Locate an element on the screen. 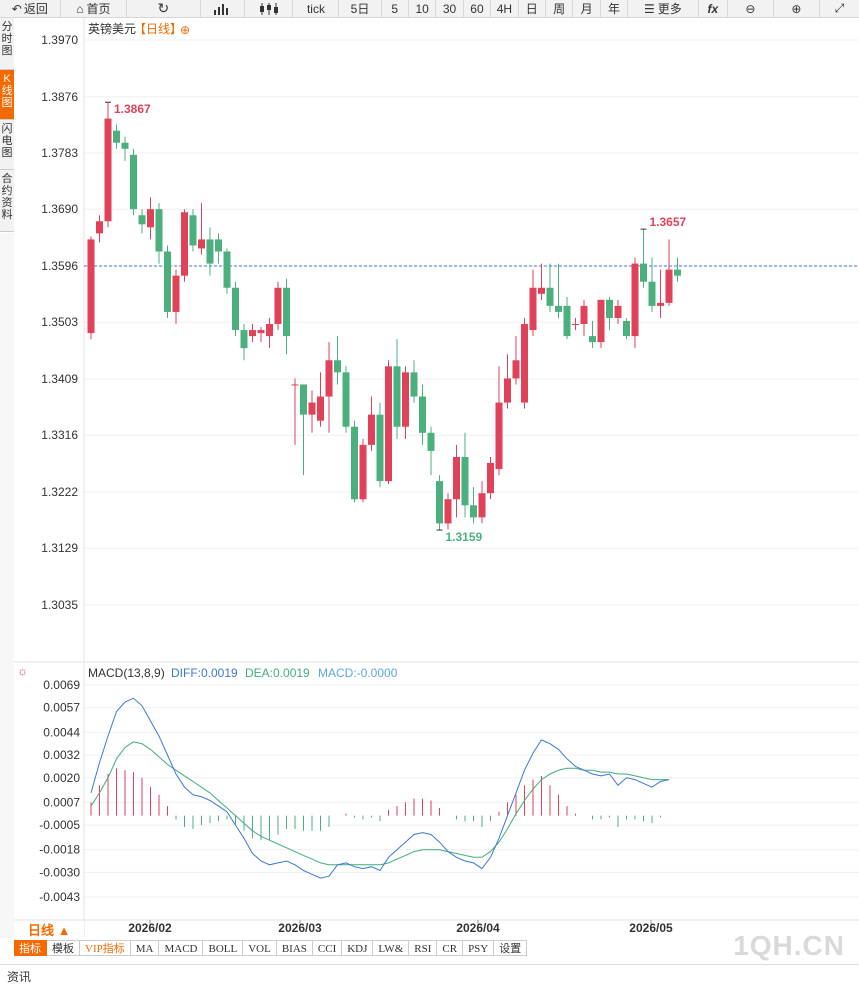  tab-psy: PSY is located at coordinates (479, 948).